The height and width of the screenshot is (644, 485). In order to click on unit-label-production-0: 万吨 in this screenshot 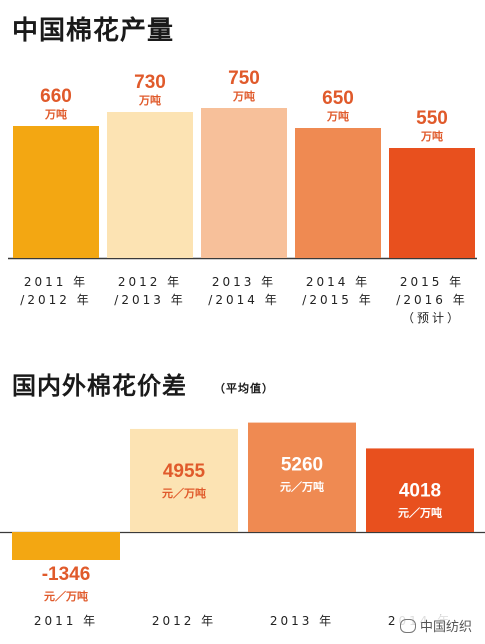, I will do `click(55, 114)`.